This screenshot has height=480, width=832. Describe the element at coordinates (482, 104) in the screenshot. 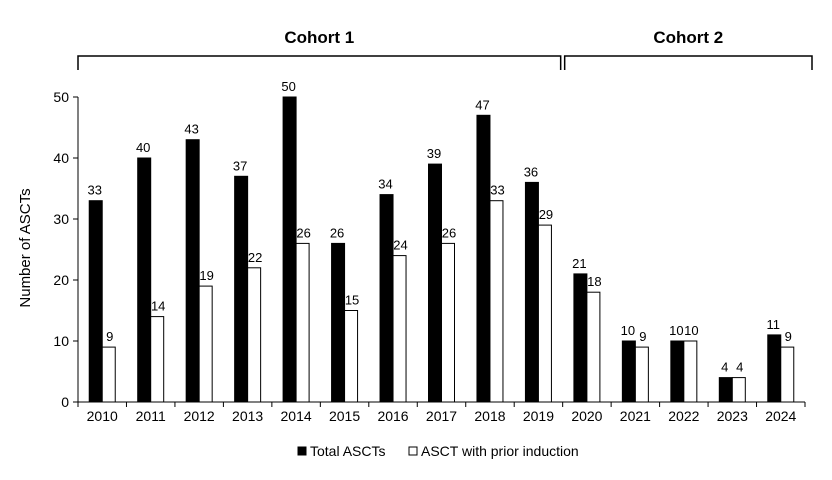

I see `data-label-total-ascts: 47` at that location.